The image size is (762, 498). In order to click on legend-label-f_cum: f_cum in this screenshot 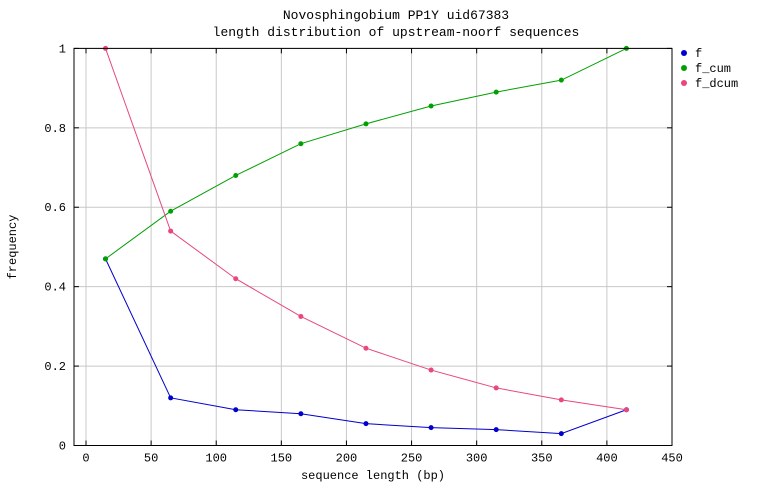, I will do `click(713, 69)`.